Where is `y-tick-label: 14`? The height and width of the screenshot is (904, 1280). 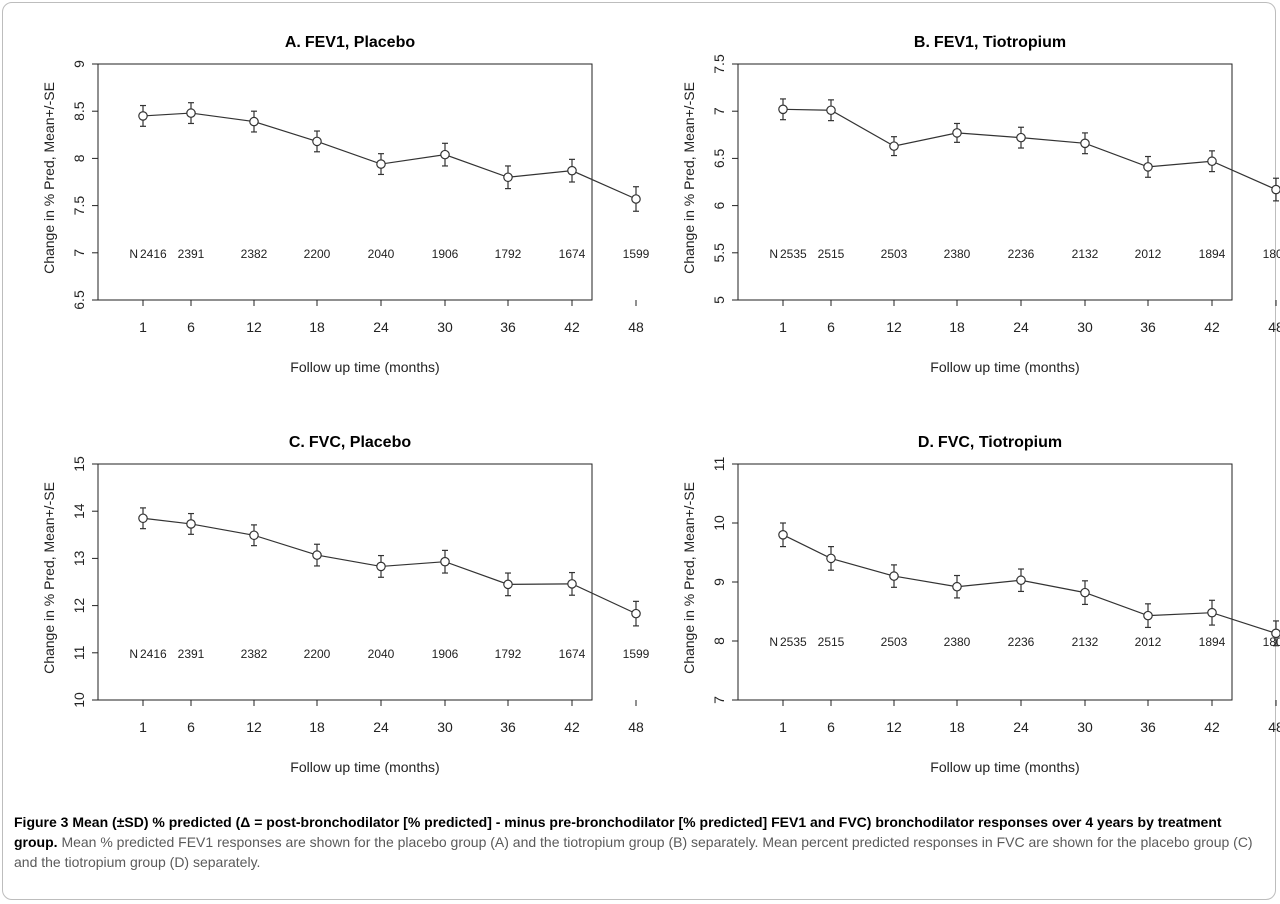 y-tick-label: 14 is located at coordinates (79, 511).